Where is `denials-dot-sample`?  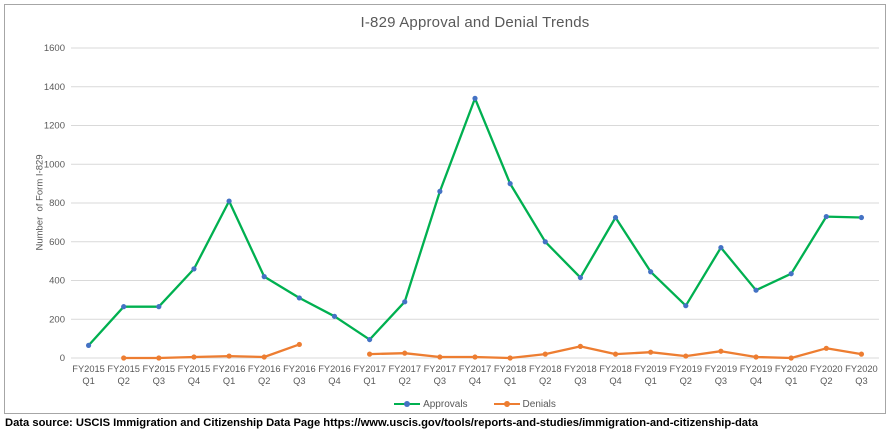
denials-dot-sample is located at coordinates (506, 404).